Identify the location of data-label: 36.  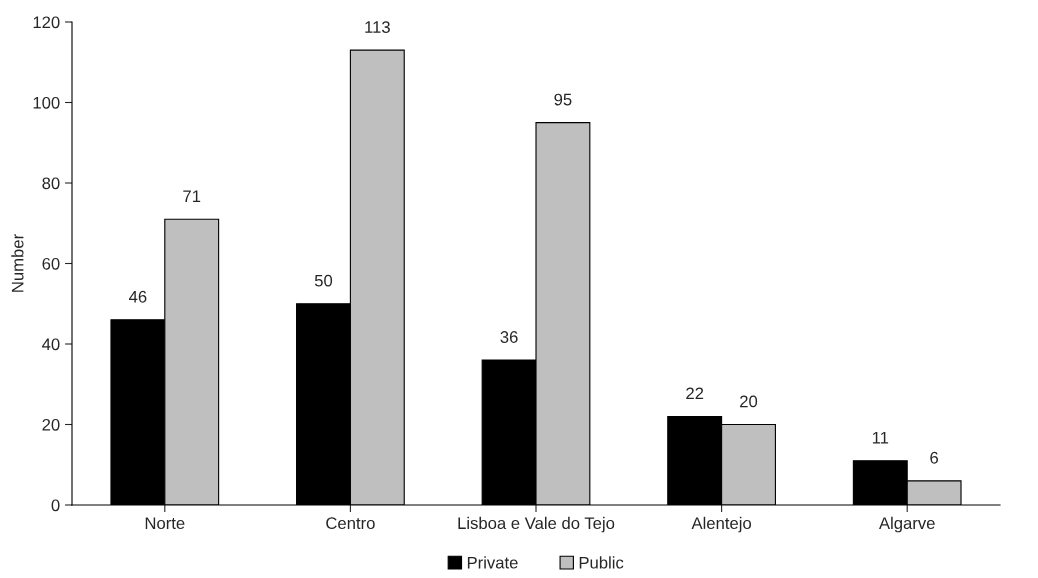
(509, 337).